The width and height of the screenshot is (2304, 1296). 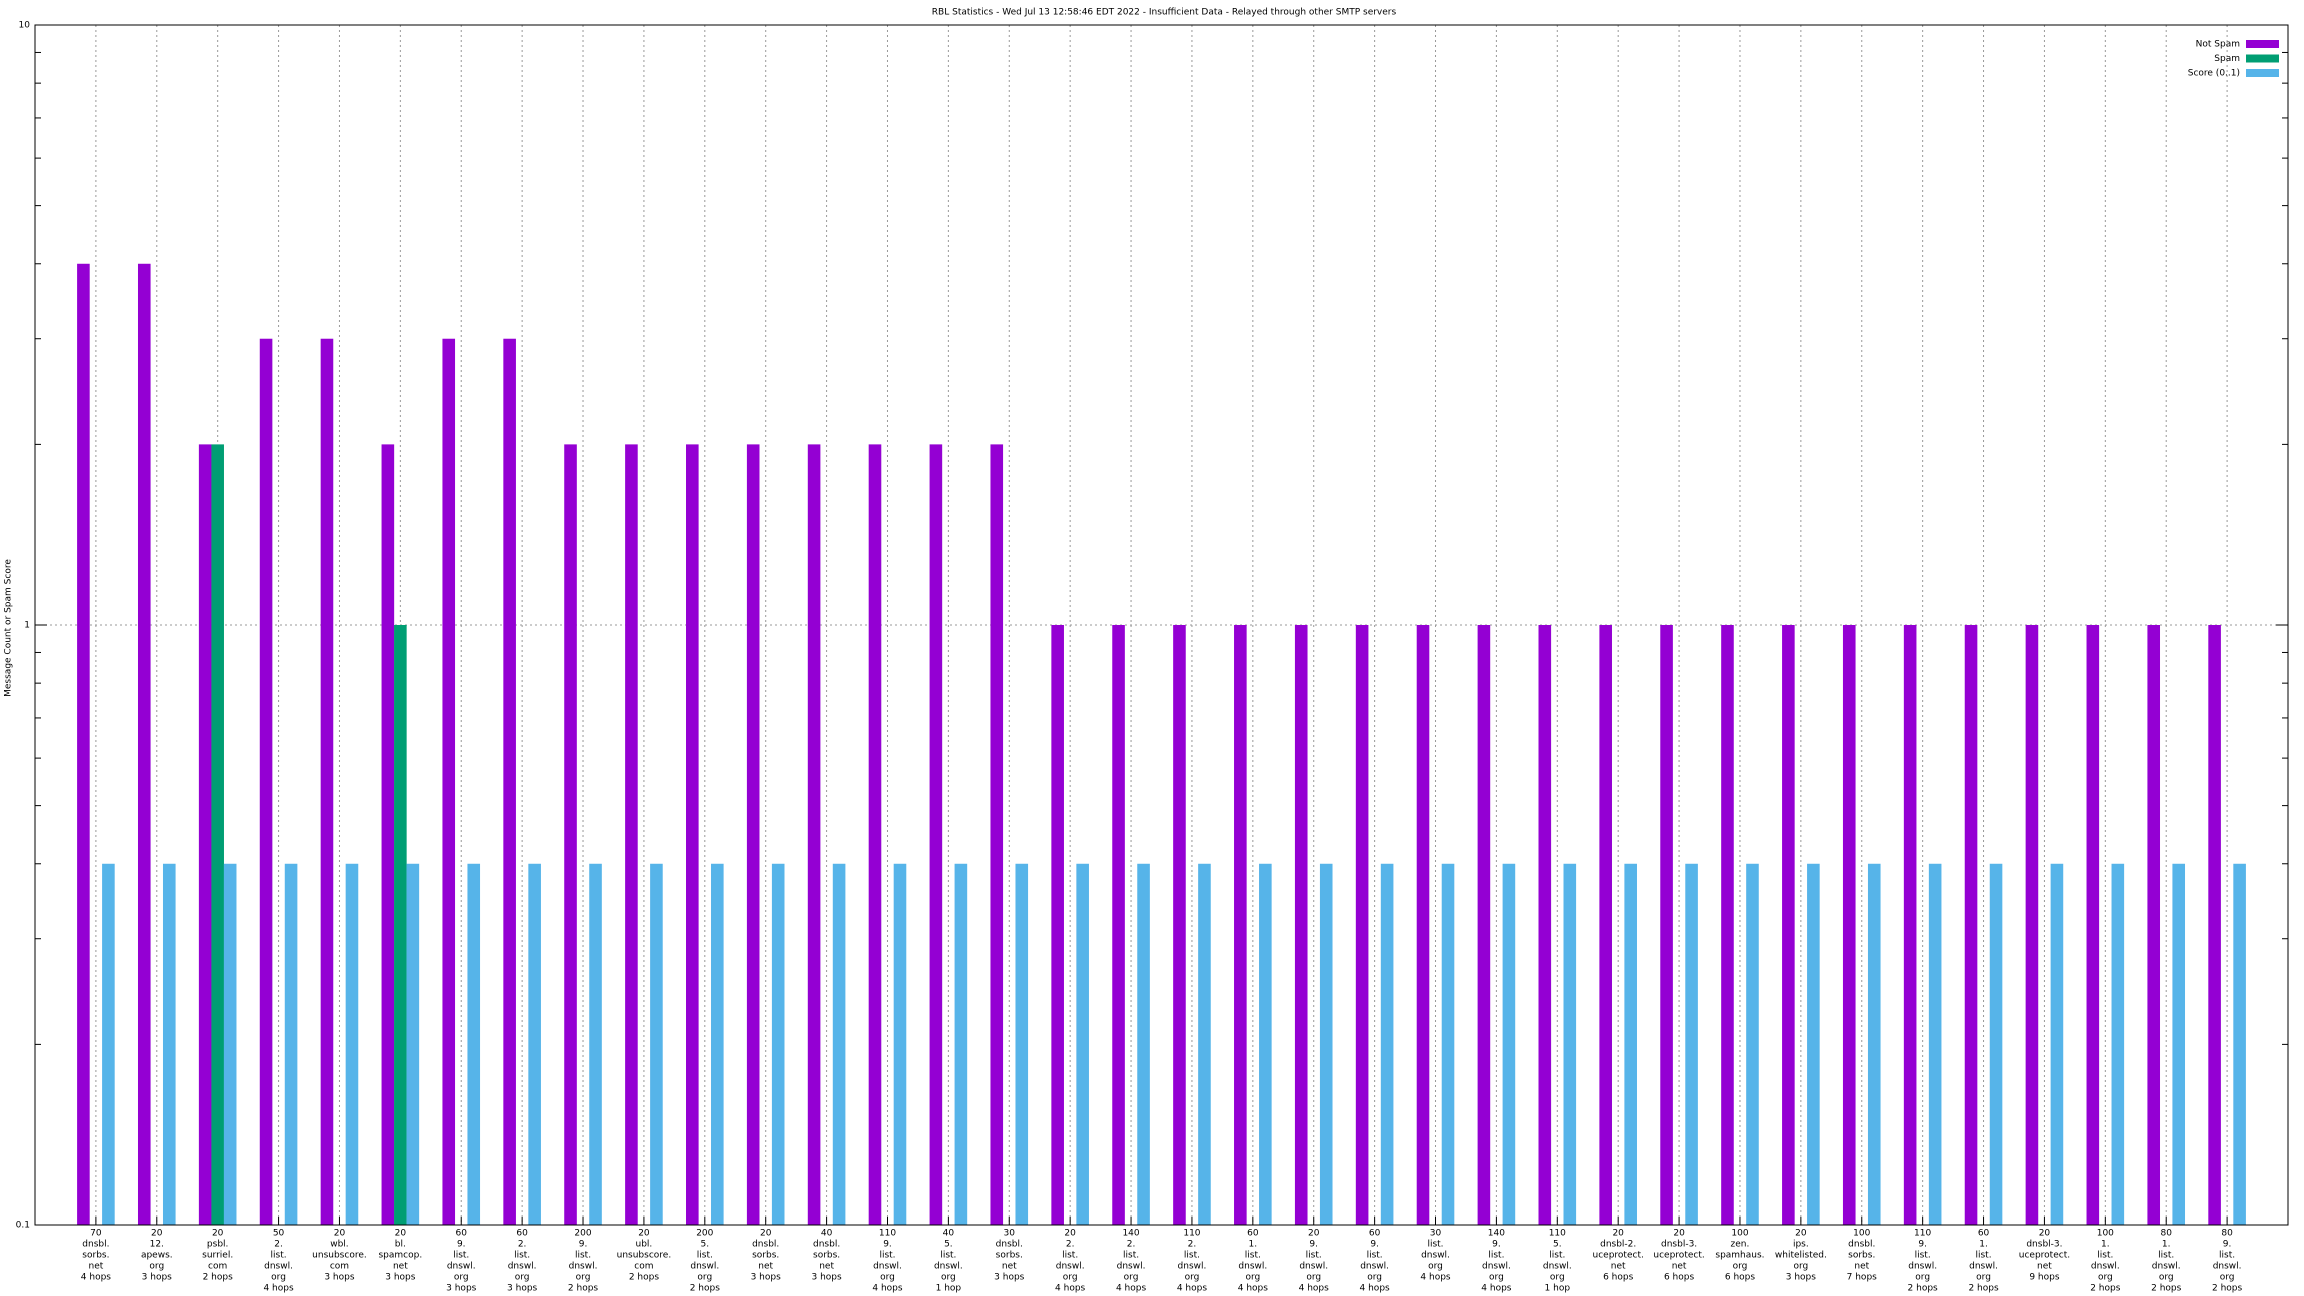 What do you see at coordinates (95, 1256) in the screenshot?
I see `x-tick-label: sorbs.` at bounding box center [95, 1256].